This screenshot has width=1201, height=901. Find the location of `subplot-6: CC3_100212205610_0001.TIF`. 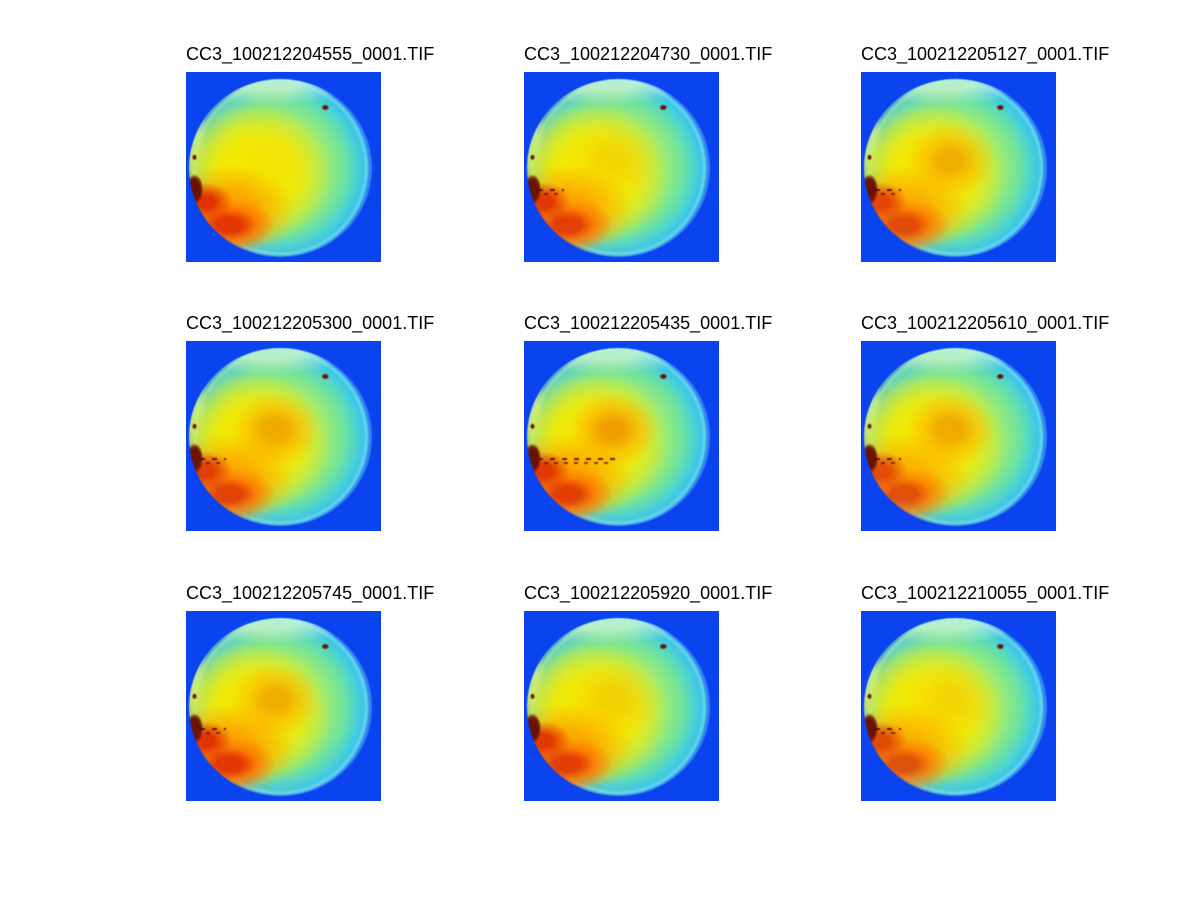

subplot-6: CC3_100212205610_0001.TIF is located at coordinates (985, 422).